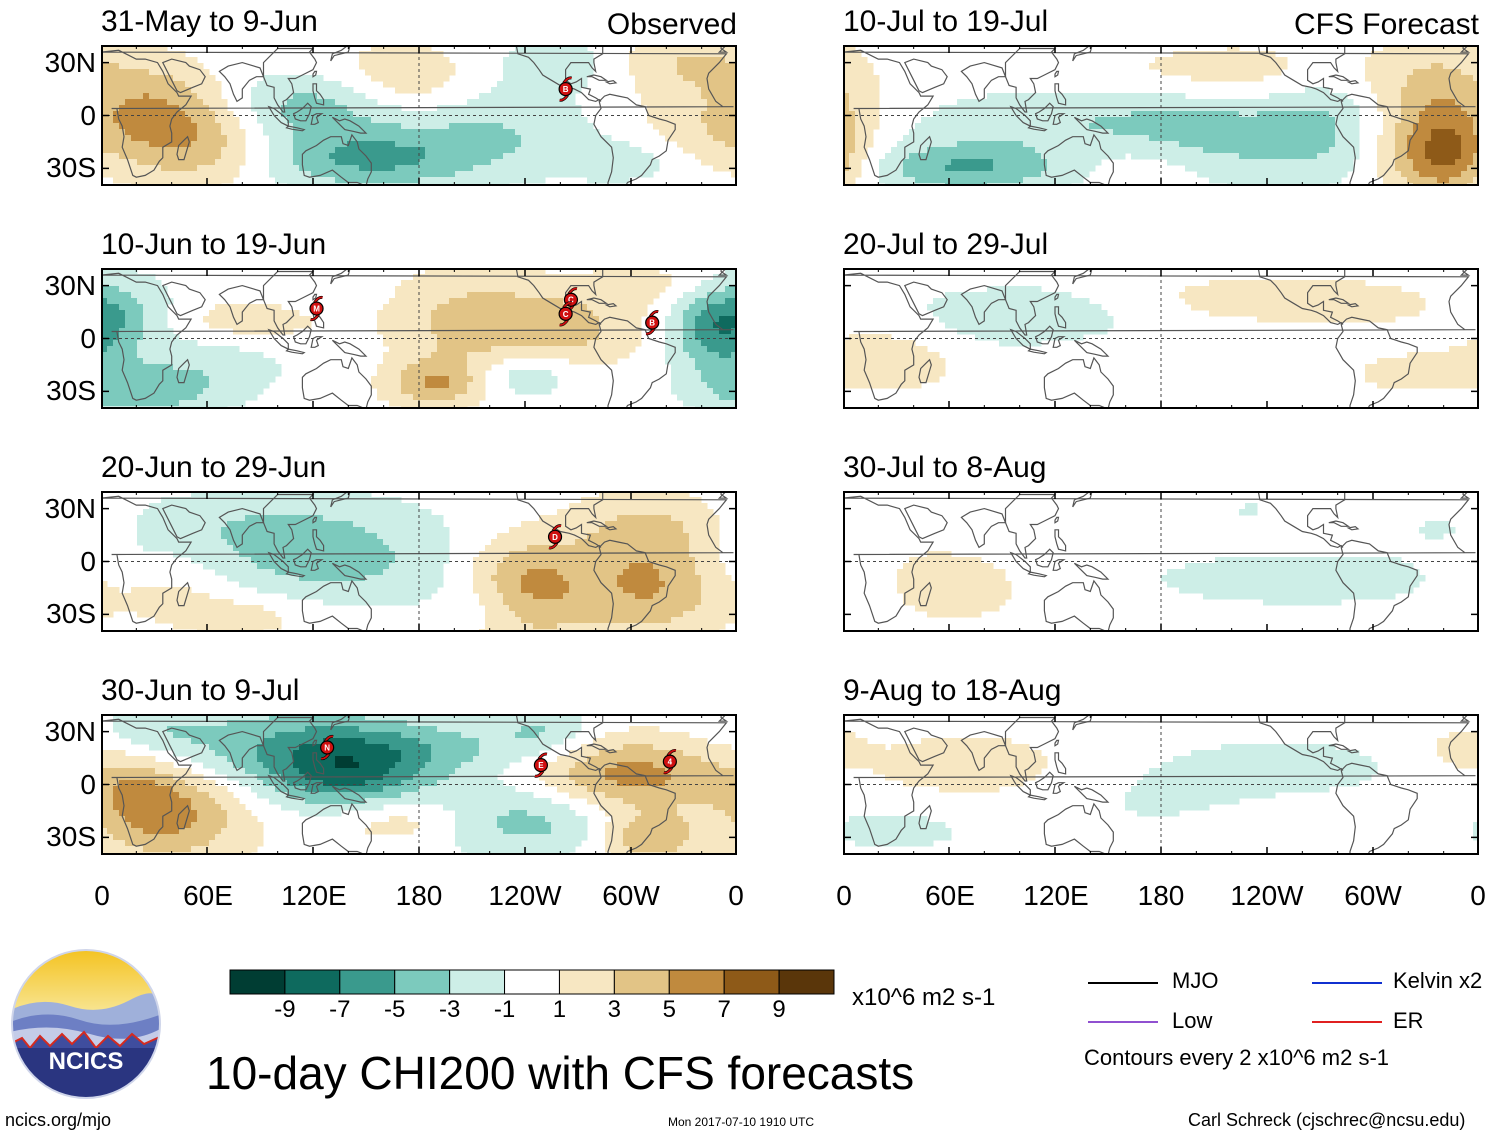  Describe the element at coordinates (1408, 1020) in the screenshot. I see `legend-label: ER` at that location.